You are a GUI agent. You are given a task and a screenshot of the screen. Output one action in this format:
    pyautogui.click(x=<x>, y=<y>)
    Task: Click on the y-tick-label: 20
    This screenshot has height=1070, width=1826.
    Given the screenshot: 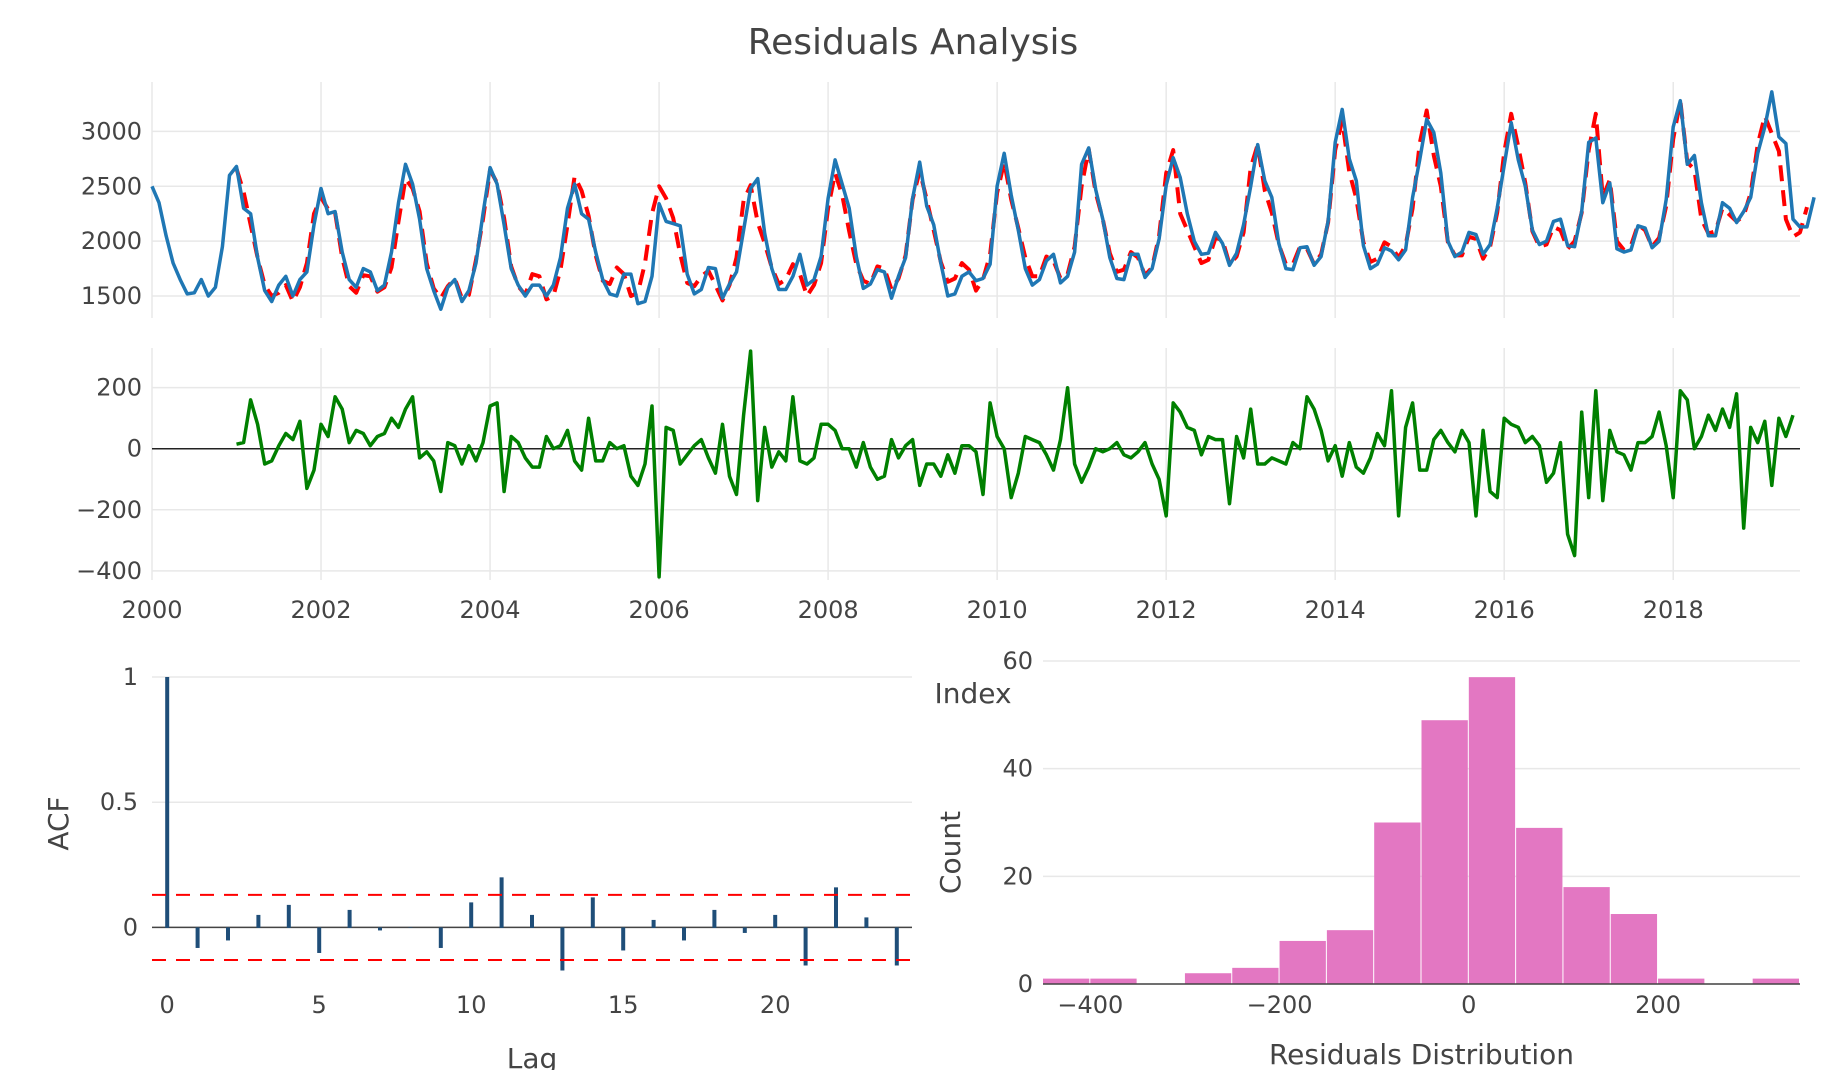 What is the action you would take?
    pyautogui.click(x=1017, y=876)
    